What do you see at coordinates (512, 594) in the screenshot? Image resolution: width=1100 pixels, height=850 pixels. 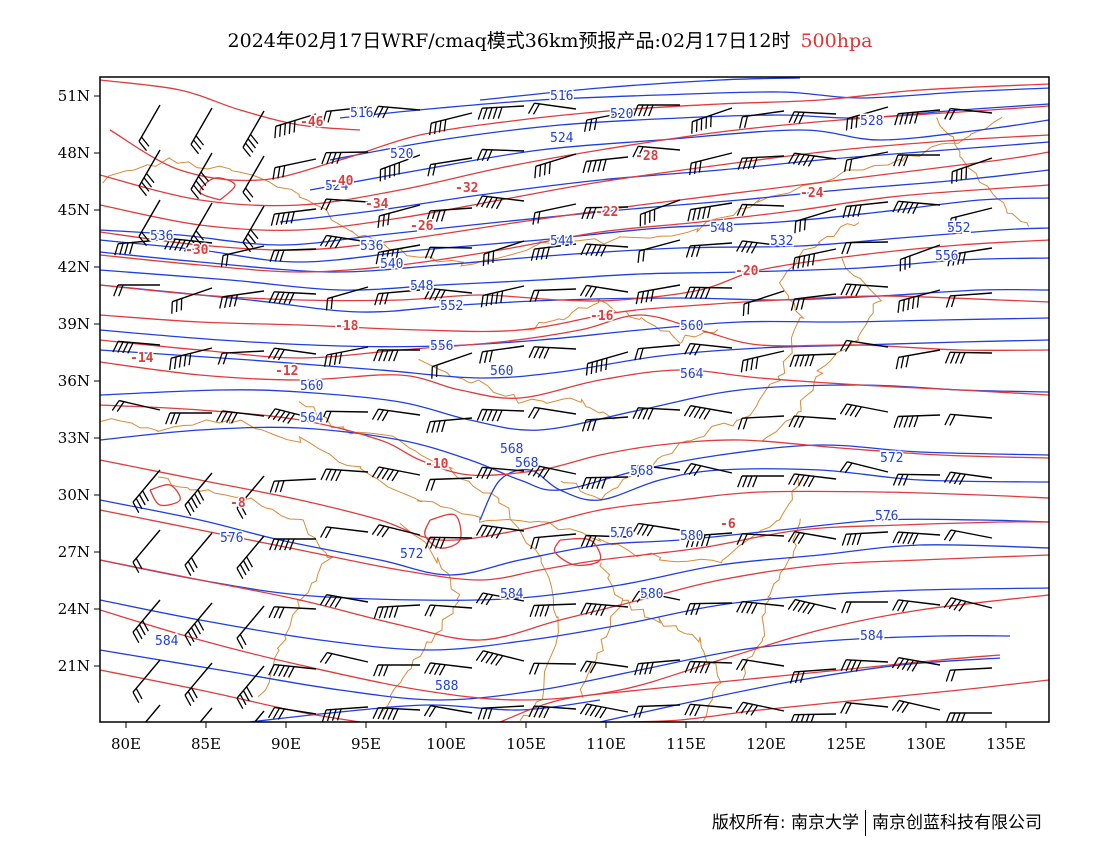 I see `height-label: 584` at bounding box center [512, 594].